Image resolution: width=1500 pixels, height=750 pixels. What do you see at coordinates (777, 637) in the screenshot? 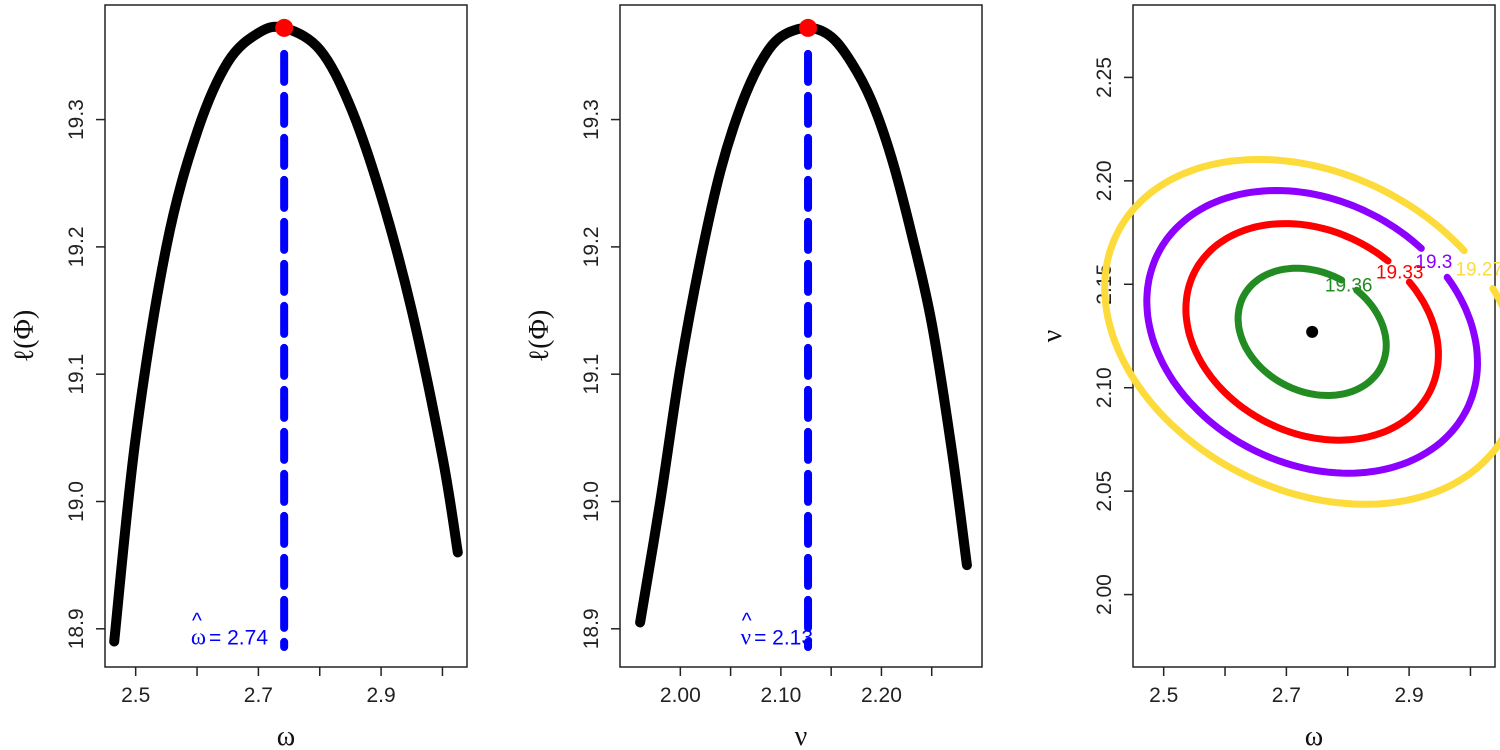
I see `mle-annotation: ν = 2.13` at bounding box center [777, 637].